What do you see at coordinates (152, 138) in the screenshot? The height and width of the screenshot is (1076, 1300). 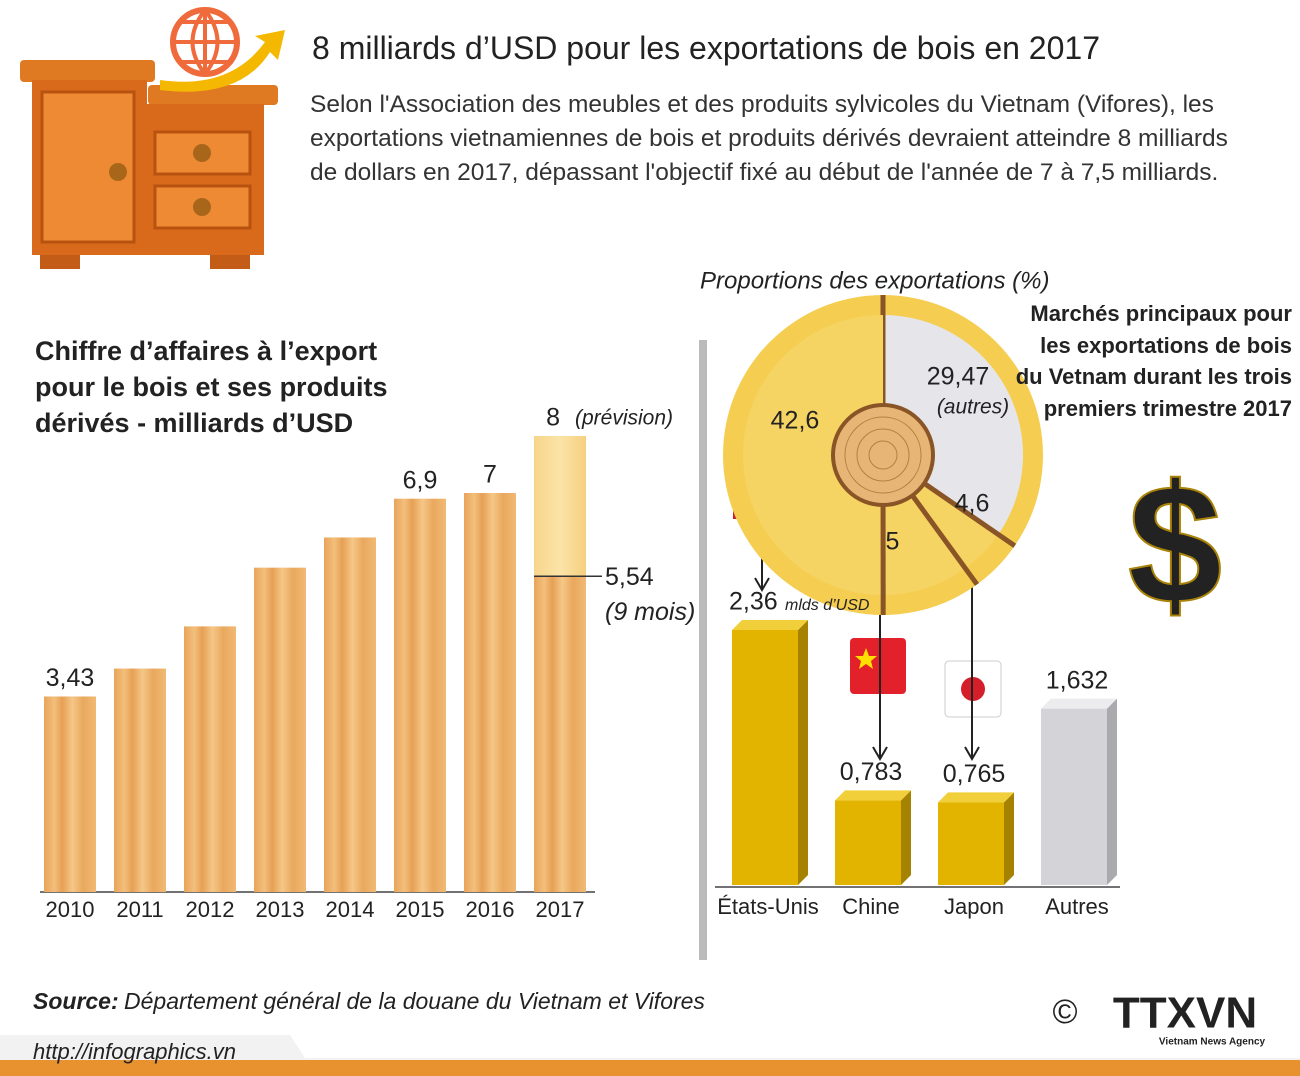 I see `dresser-illustration` at bounding box center [152, 138].